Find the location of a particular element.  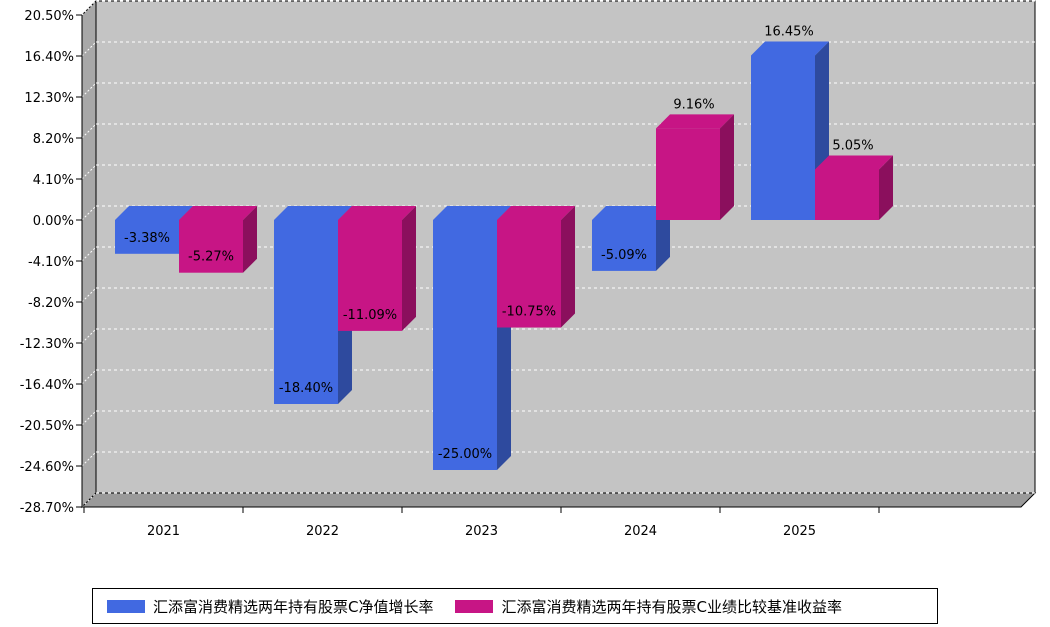

y-tick-label: 0.00% is located at coordinates (53, 221).